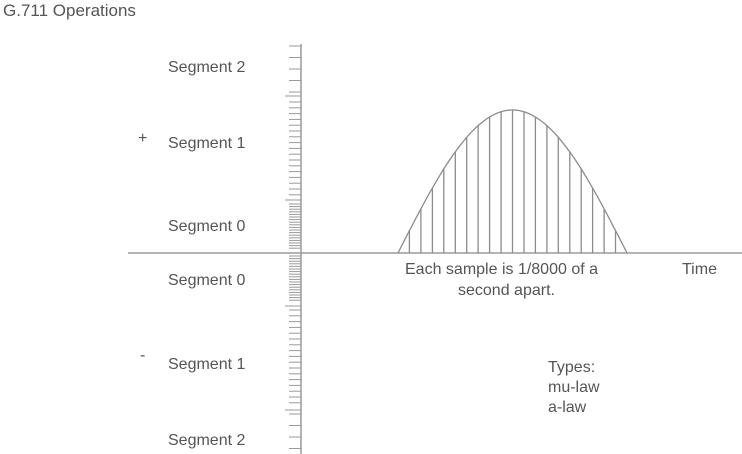 This screenshot has height=454, width=742. I want to click on label-negative-segment-0: Segment 0, so click(207, 280).